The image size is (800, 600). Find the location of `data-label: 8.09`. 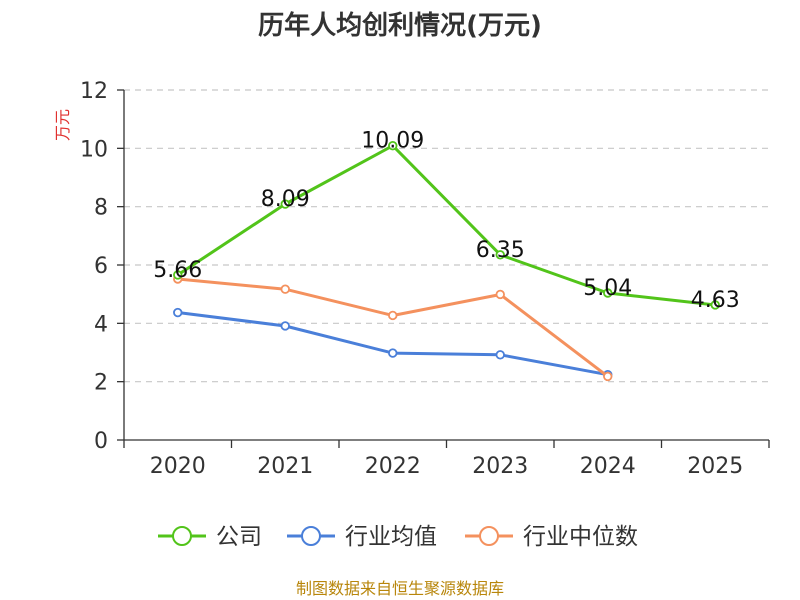

data-label: 8.09 is located at coordinates (285, 199).